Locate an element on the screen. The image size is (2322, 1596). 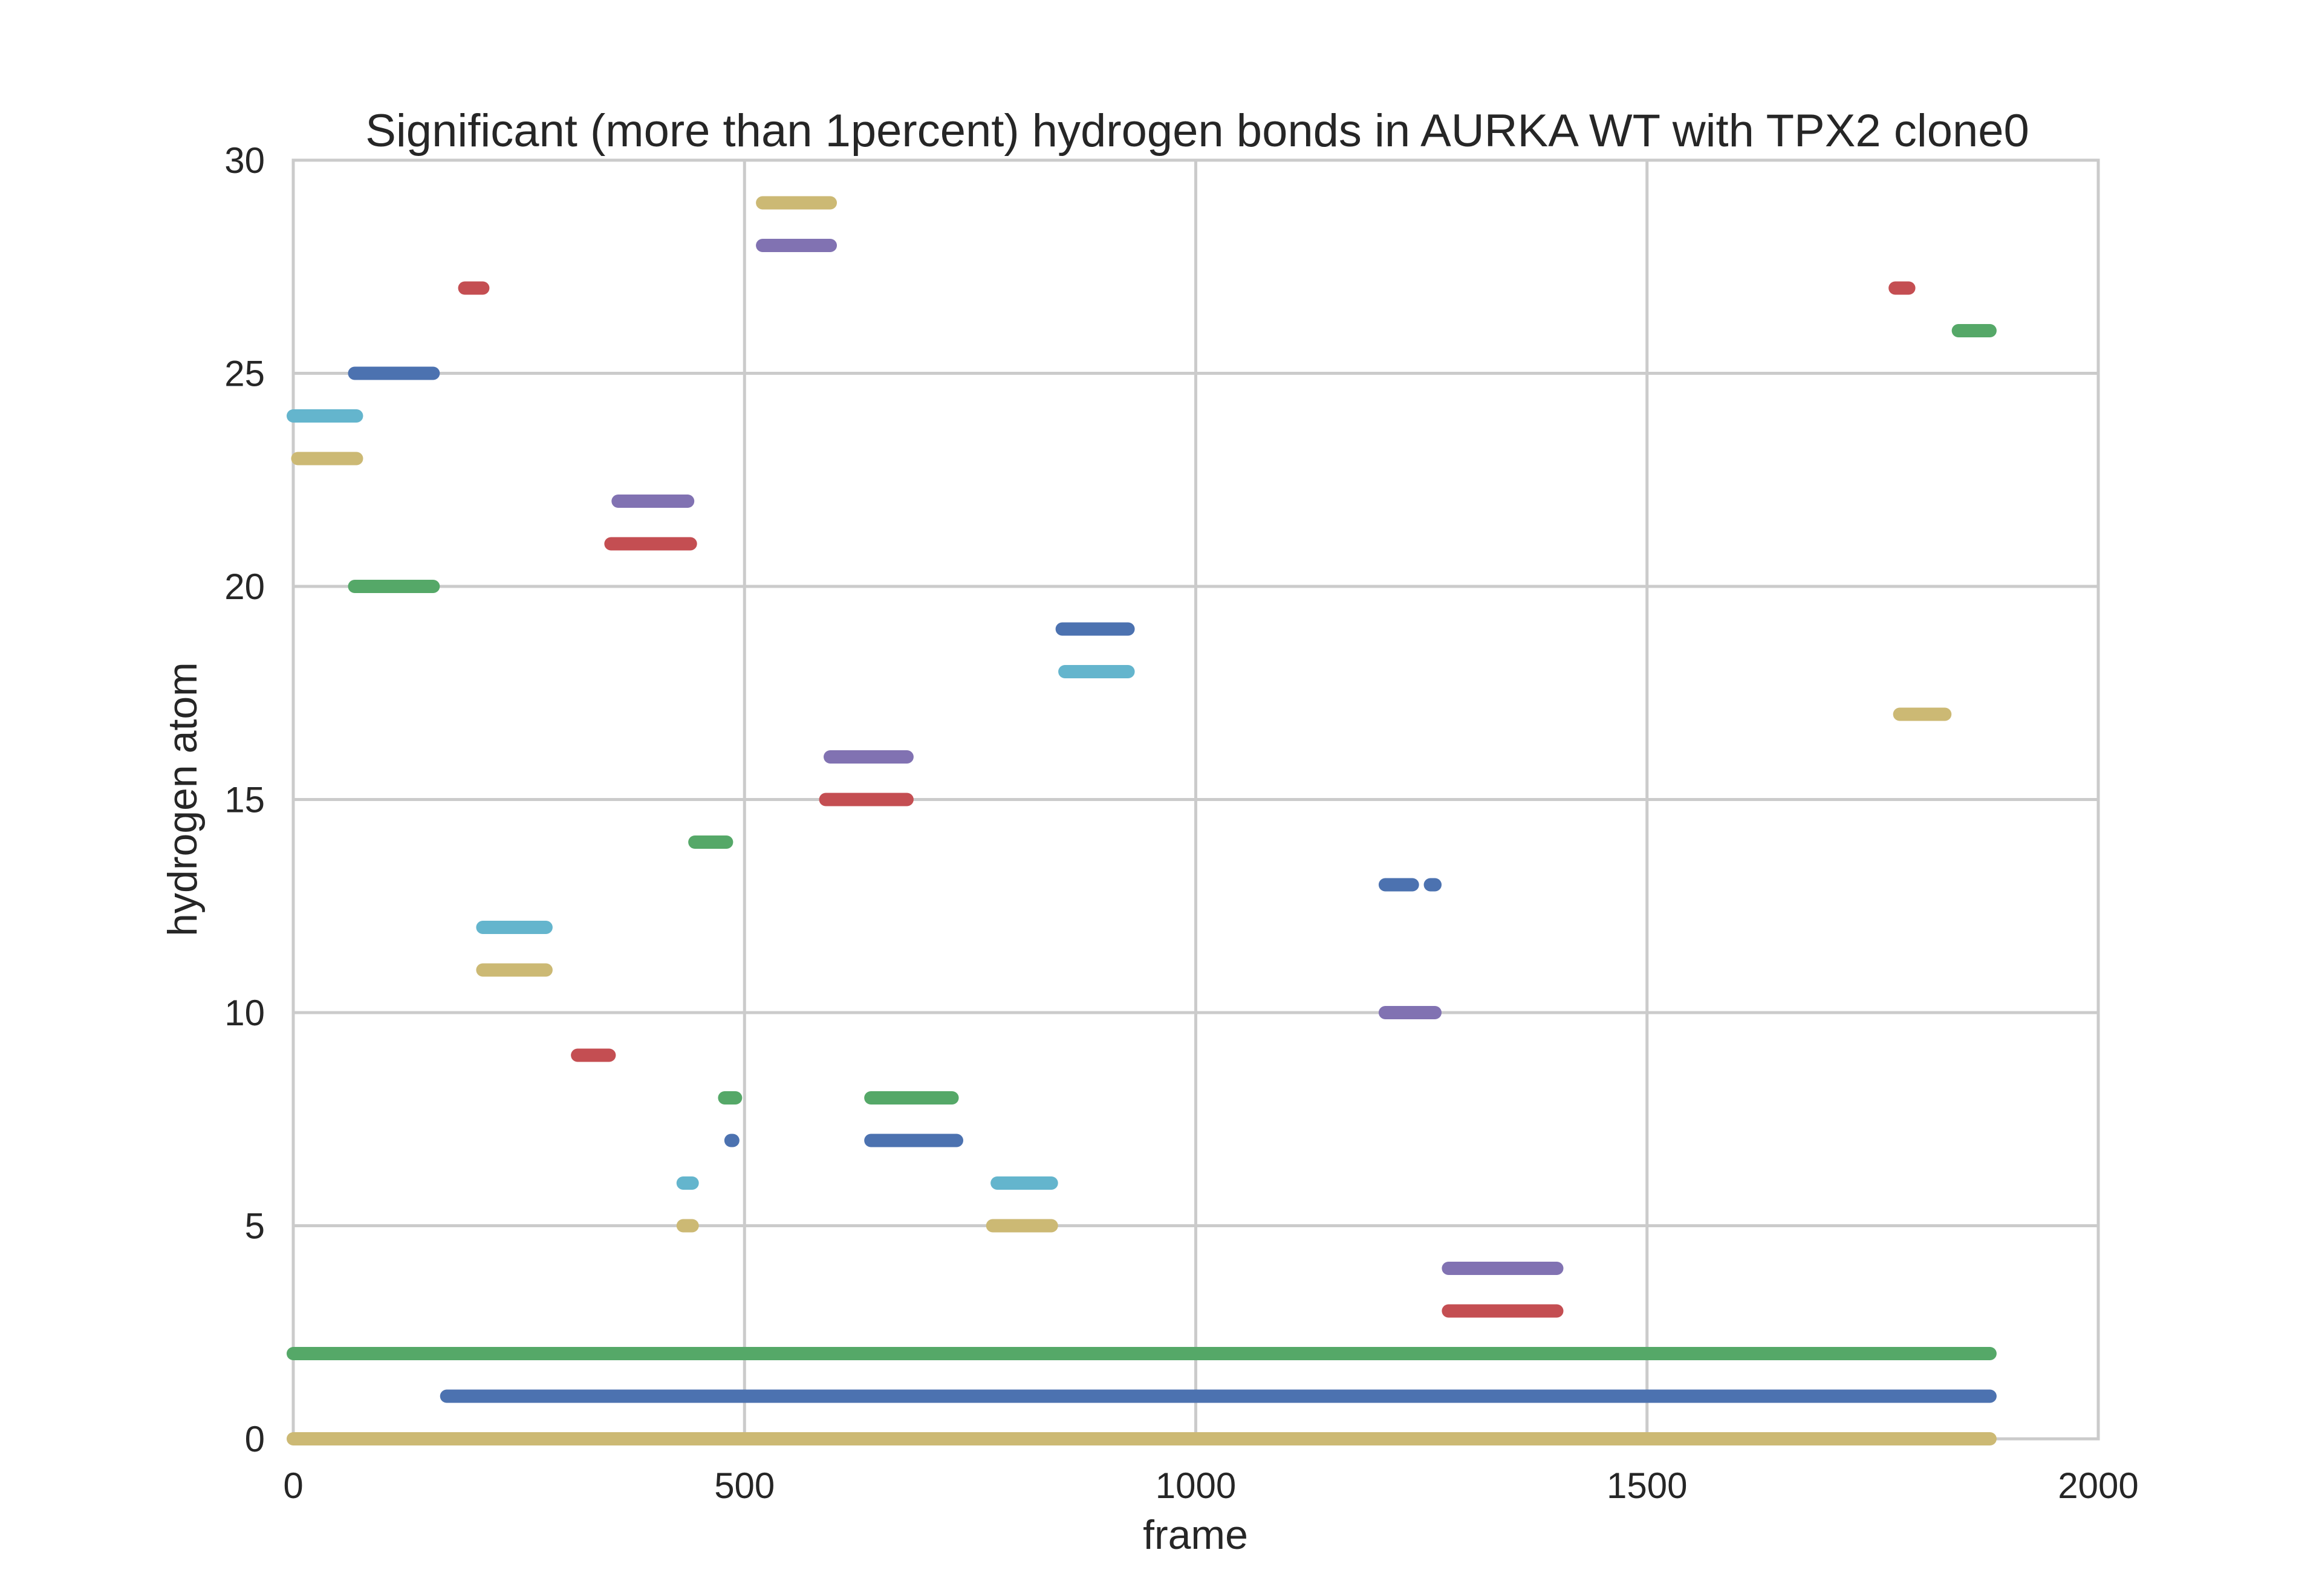
x-tick-label: 500 is located at coordinates (744, 1485).